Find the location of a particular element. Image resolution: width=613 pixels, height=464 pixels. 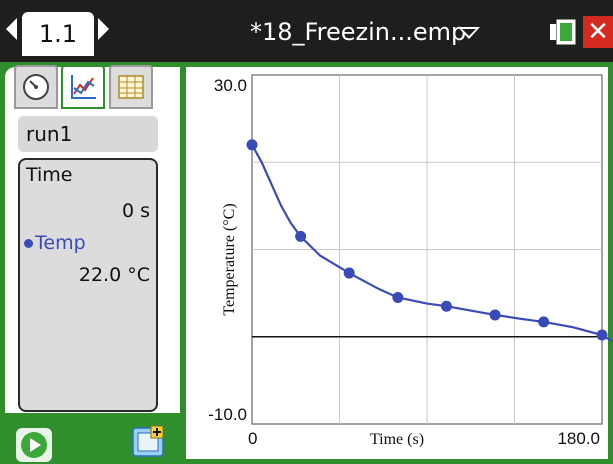

start-collection-button is located at coordinates (34, 445).